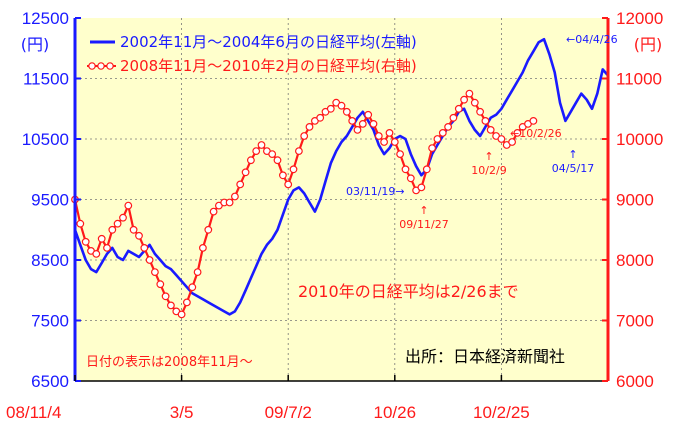 The height and width of the screenshot is (430, 680). I want to click on right-tick-label: 6000, so click(635, 381).